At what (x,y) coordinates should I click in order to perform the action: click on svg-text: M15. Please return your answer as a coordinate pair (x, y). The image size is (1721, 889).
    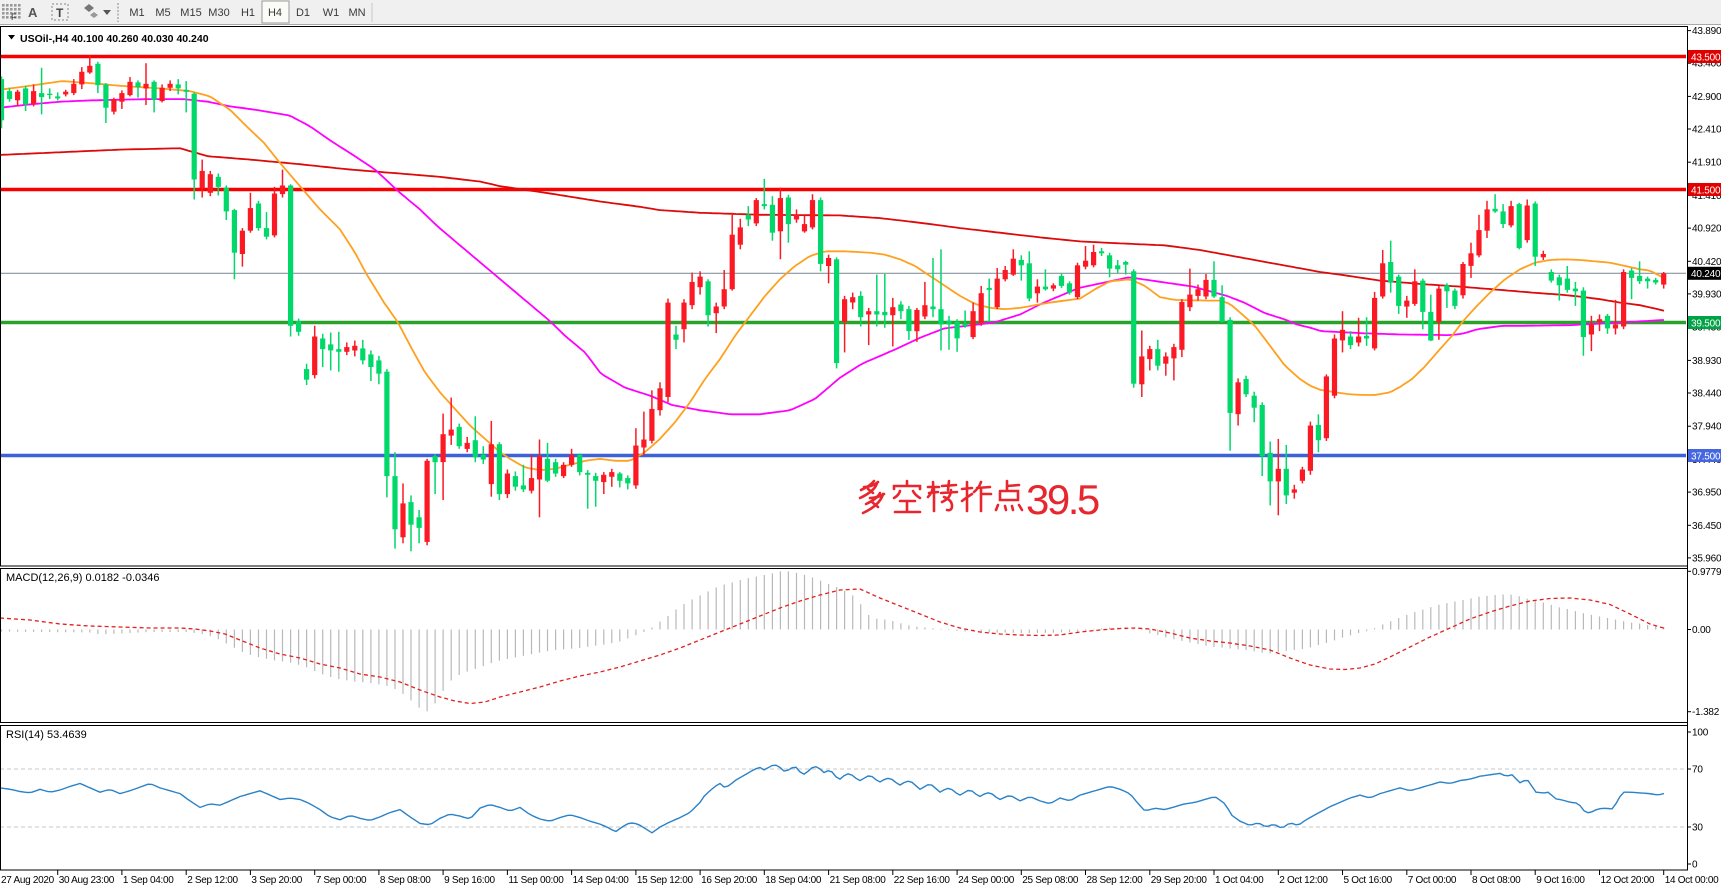
    Looking at the image, I should click on (190, 13).